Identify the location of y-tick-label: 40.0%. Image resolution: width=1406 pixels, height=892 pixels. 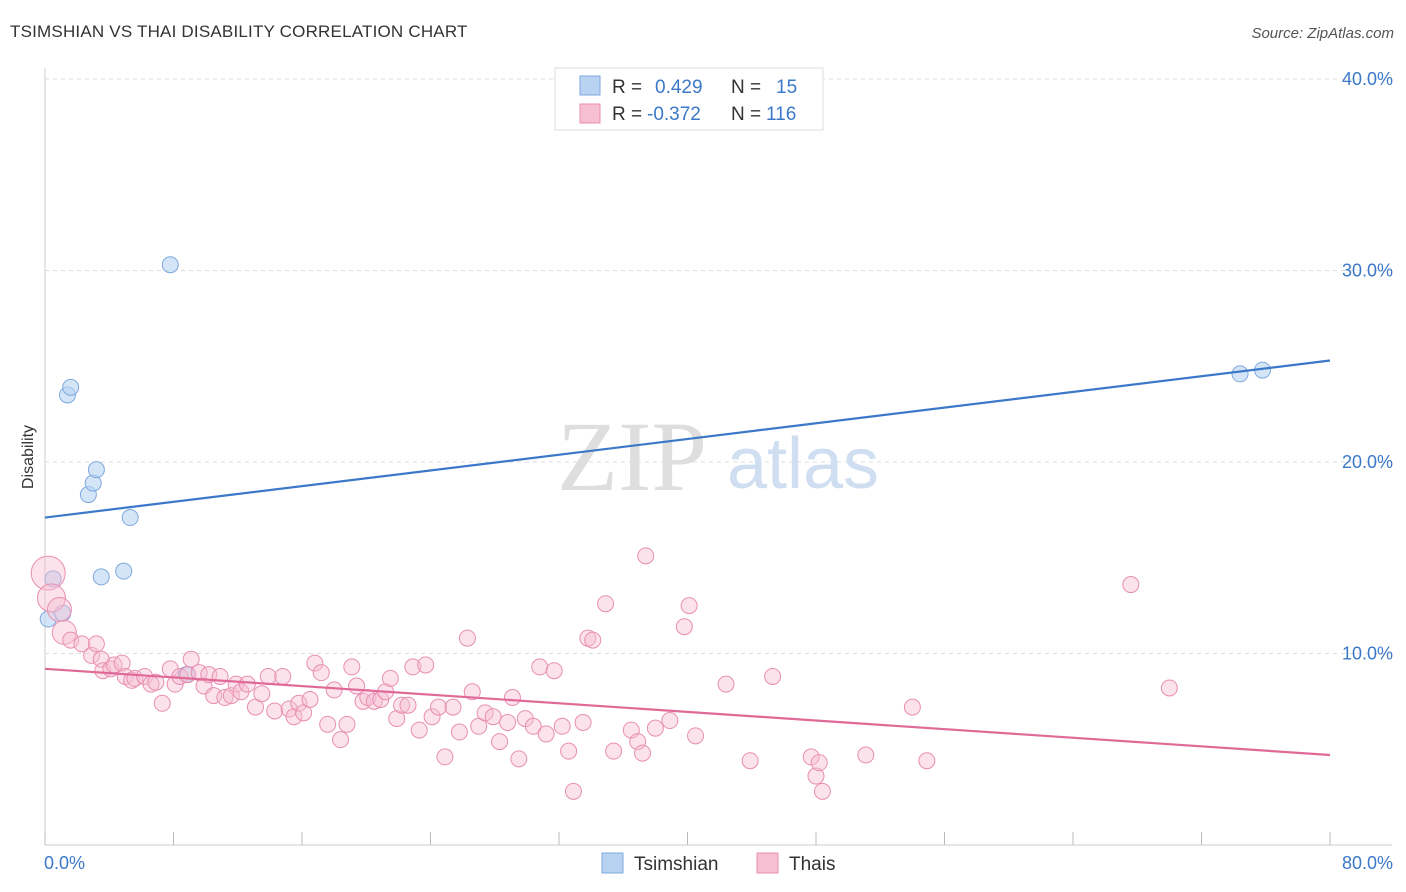
(1367, 79).